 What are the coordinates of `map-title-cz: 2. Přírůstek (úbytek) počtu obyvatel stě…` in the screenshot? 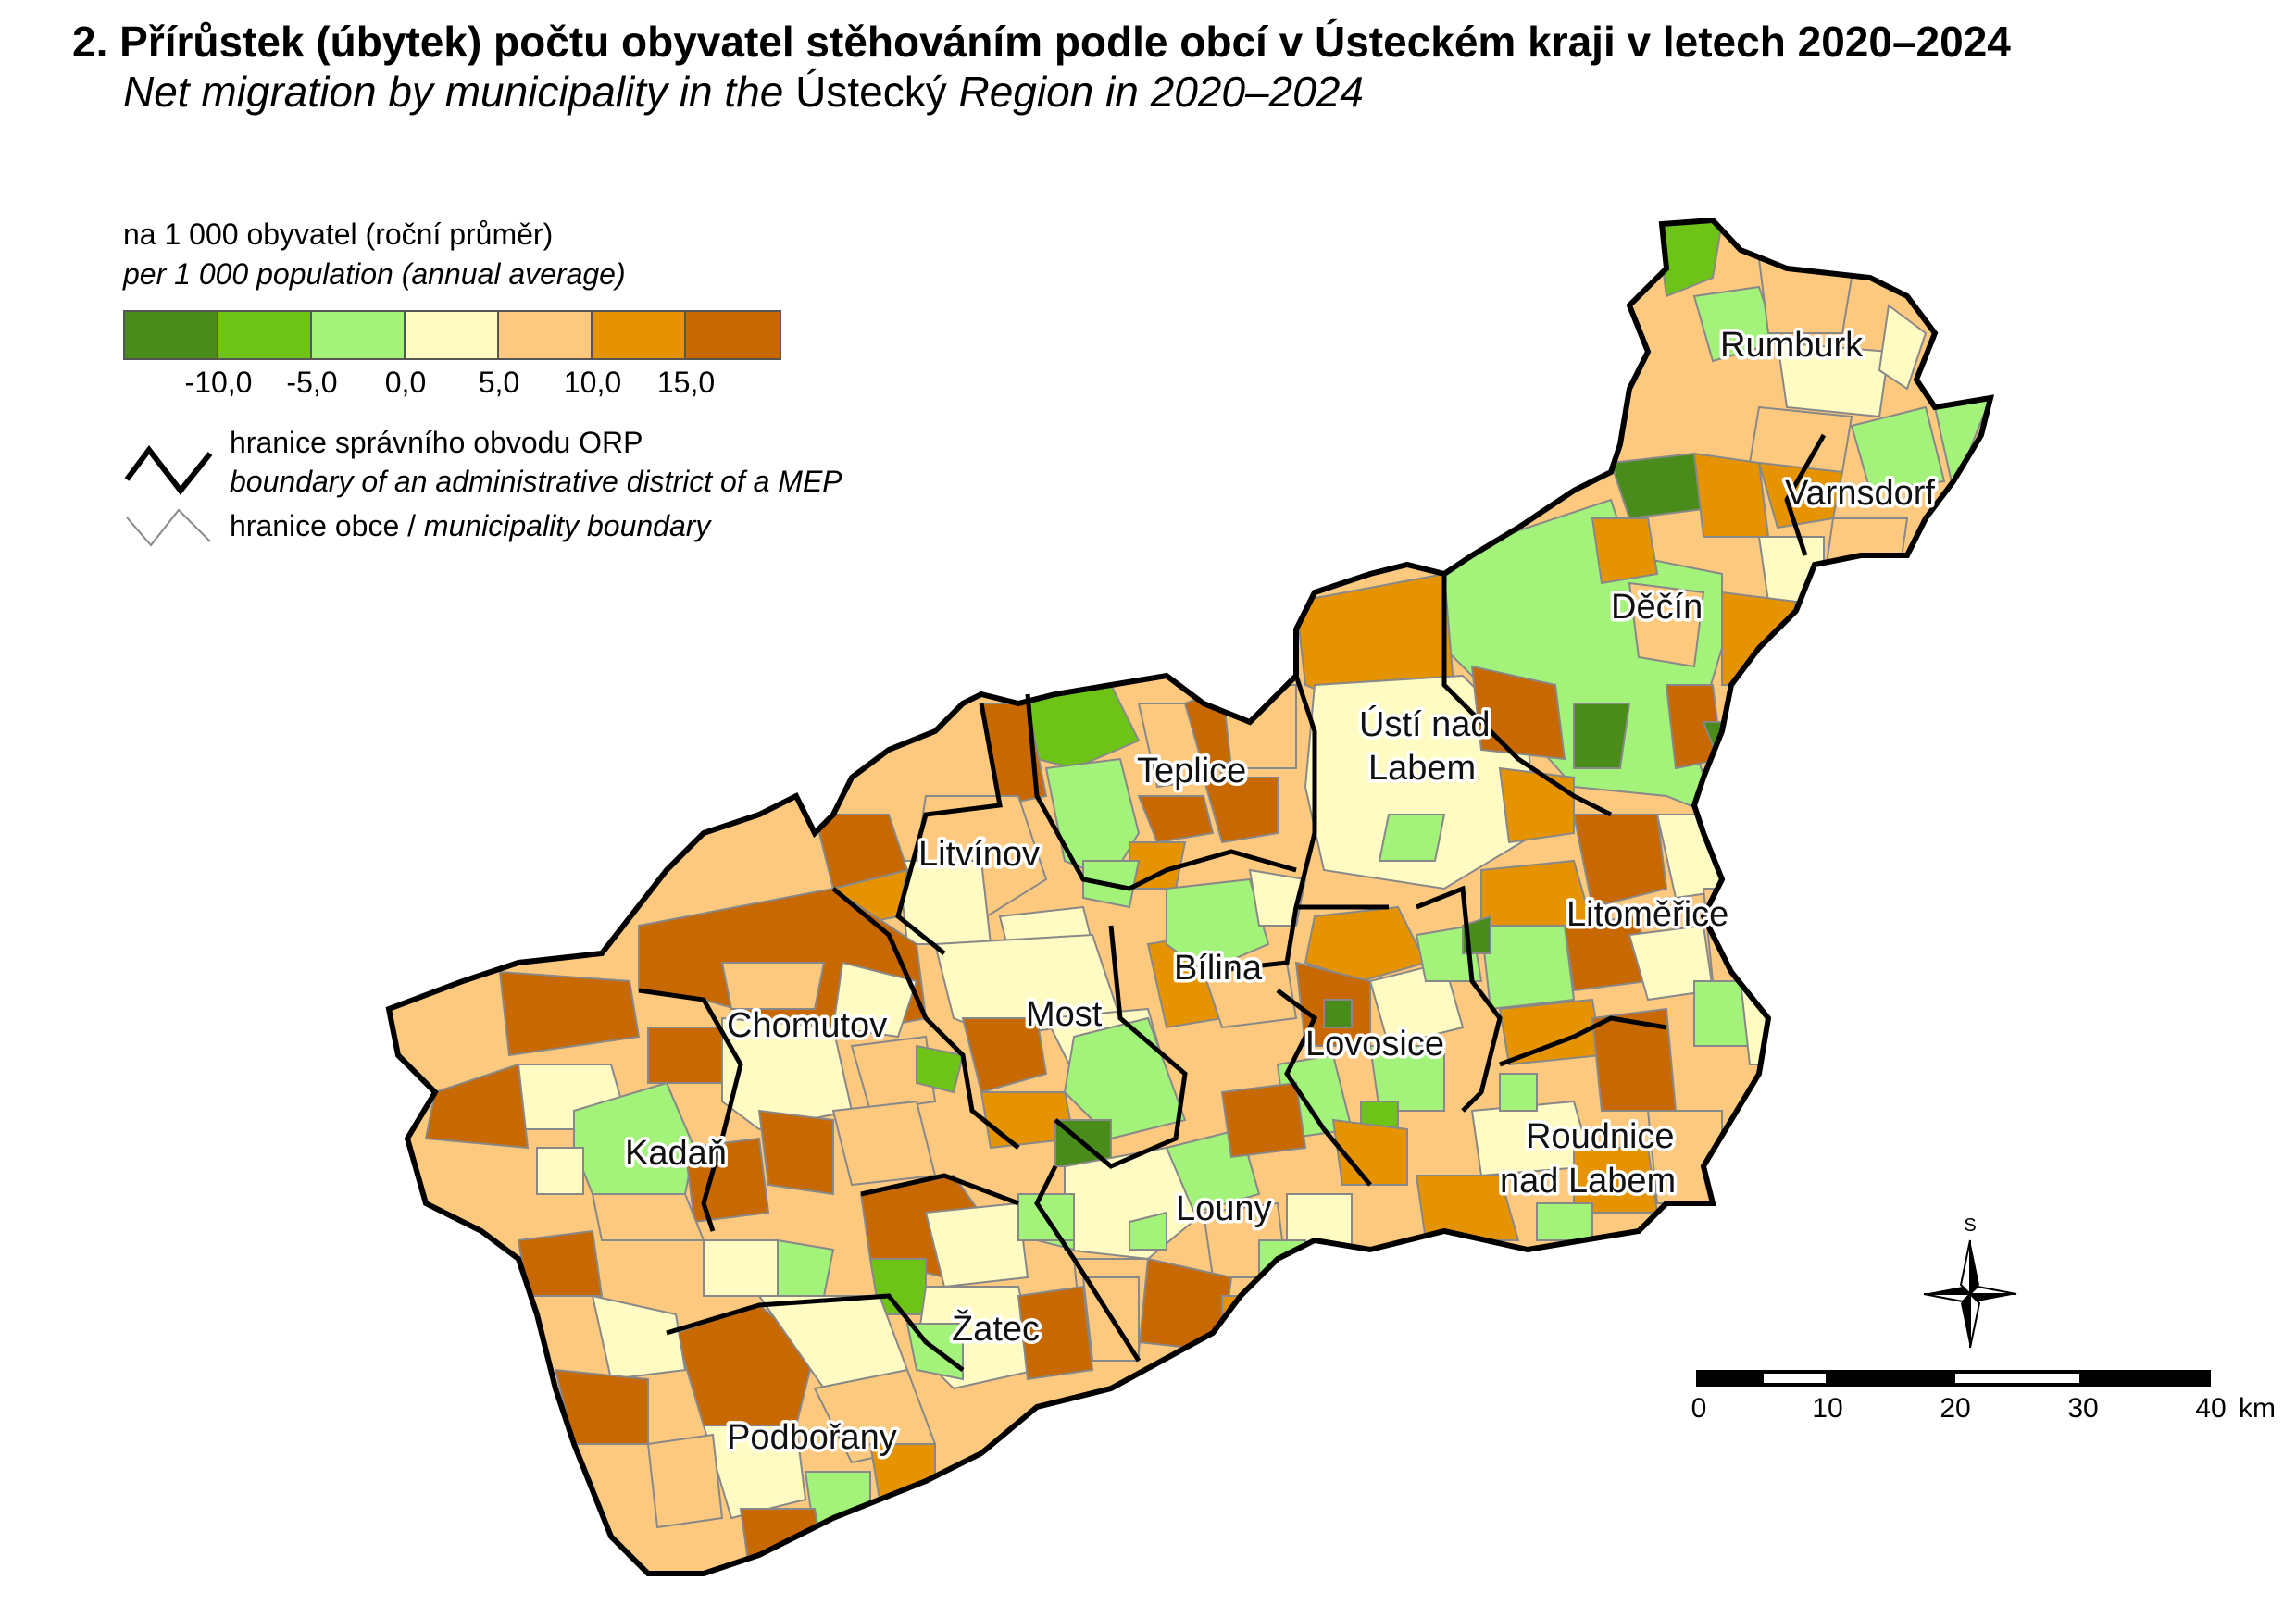 It's located at (1041, 42).